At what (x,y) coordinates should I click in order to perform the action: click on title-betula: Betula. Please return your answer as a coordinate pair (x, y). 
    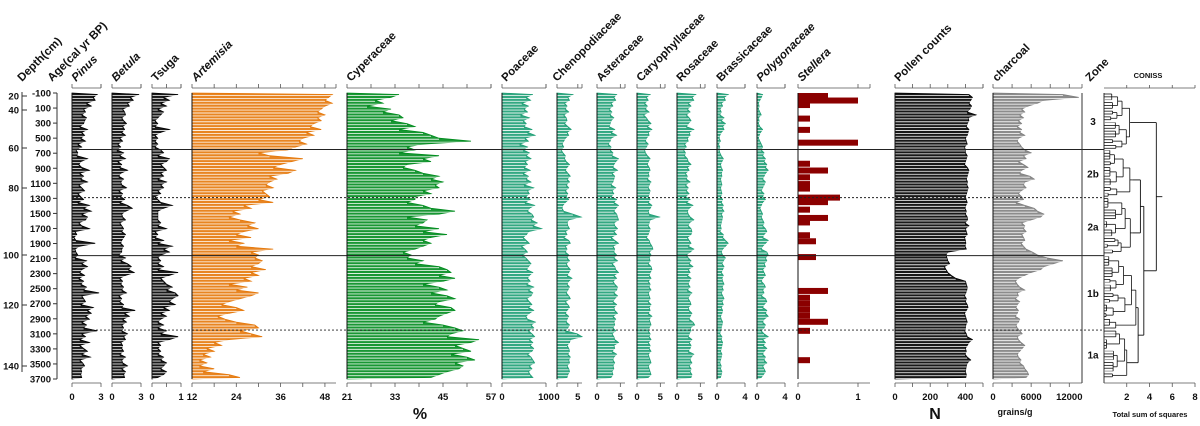
    Looking at the image, I should click on (127, 67).